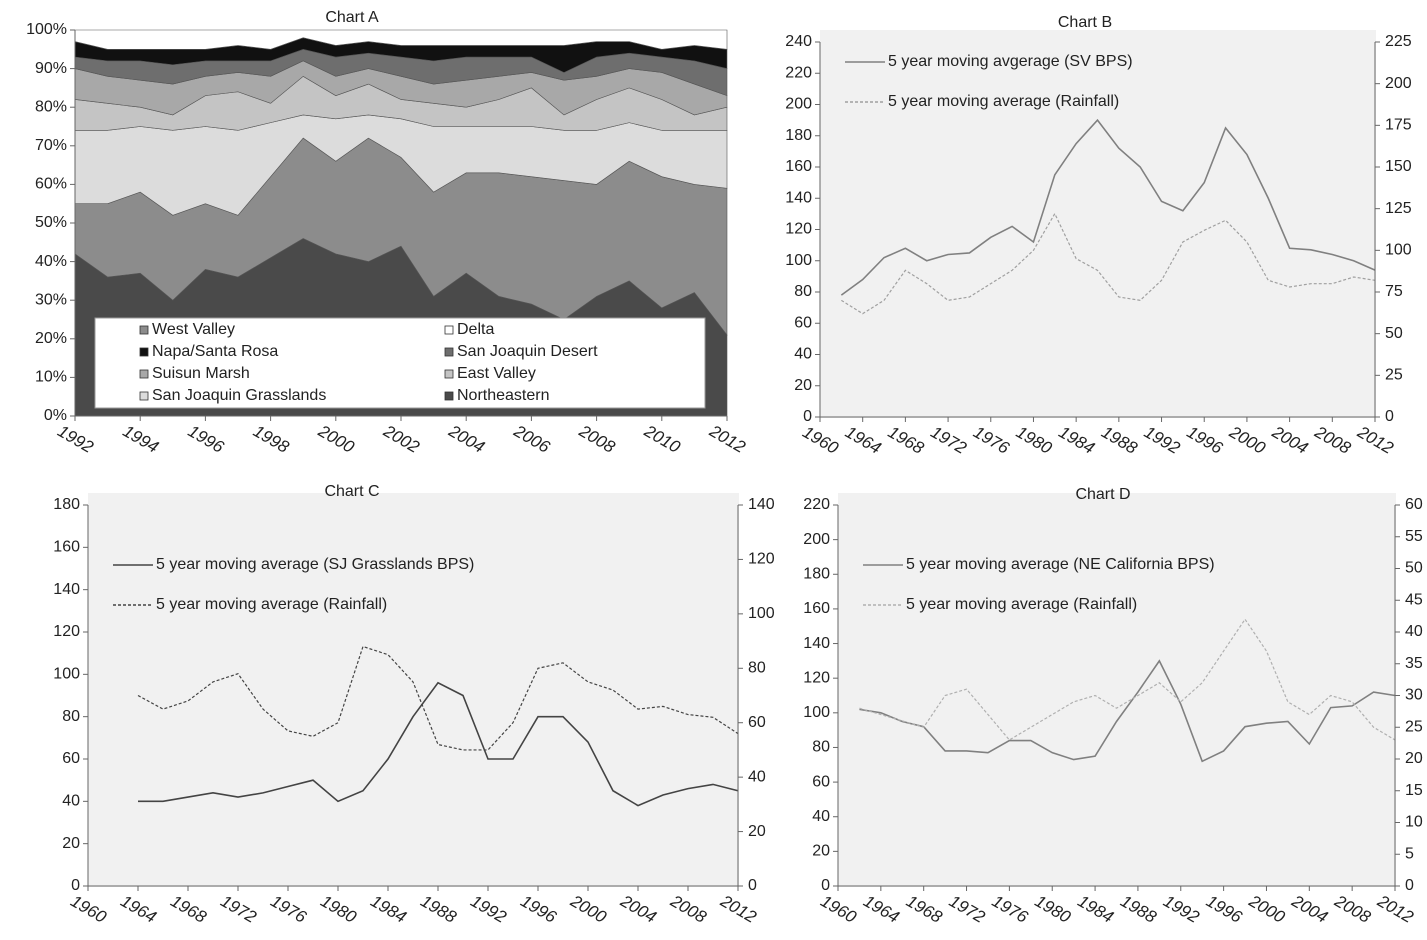 The width and height of the screenshot is (1427, 940). I want to click on x-tick-label: 1980, so click(1053, 909).